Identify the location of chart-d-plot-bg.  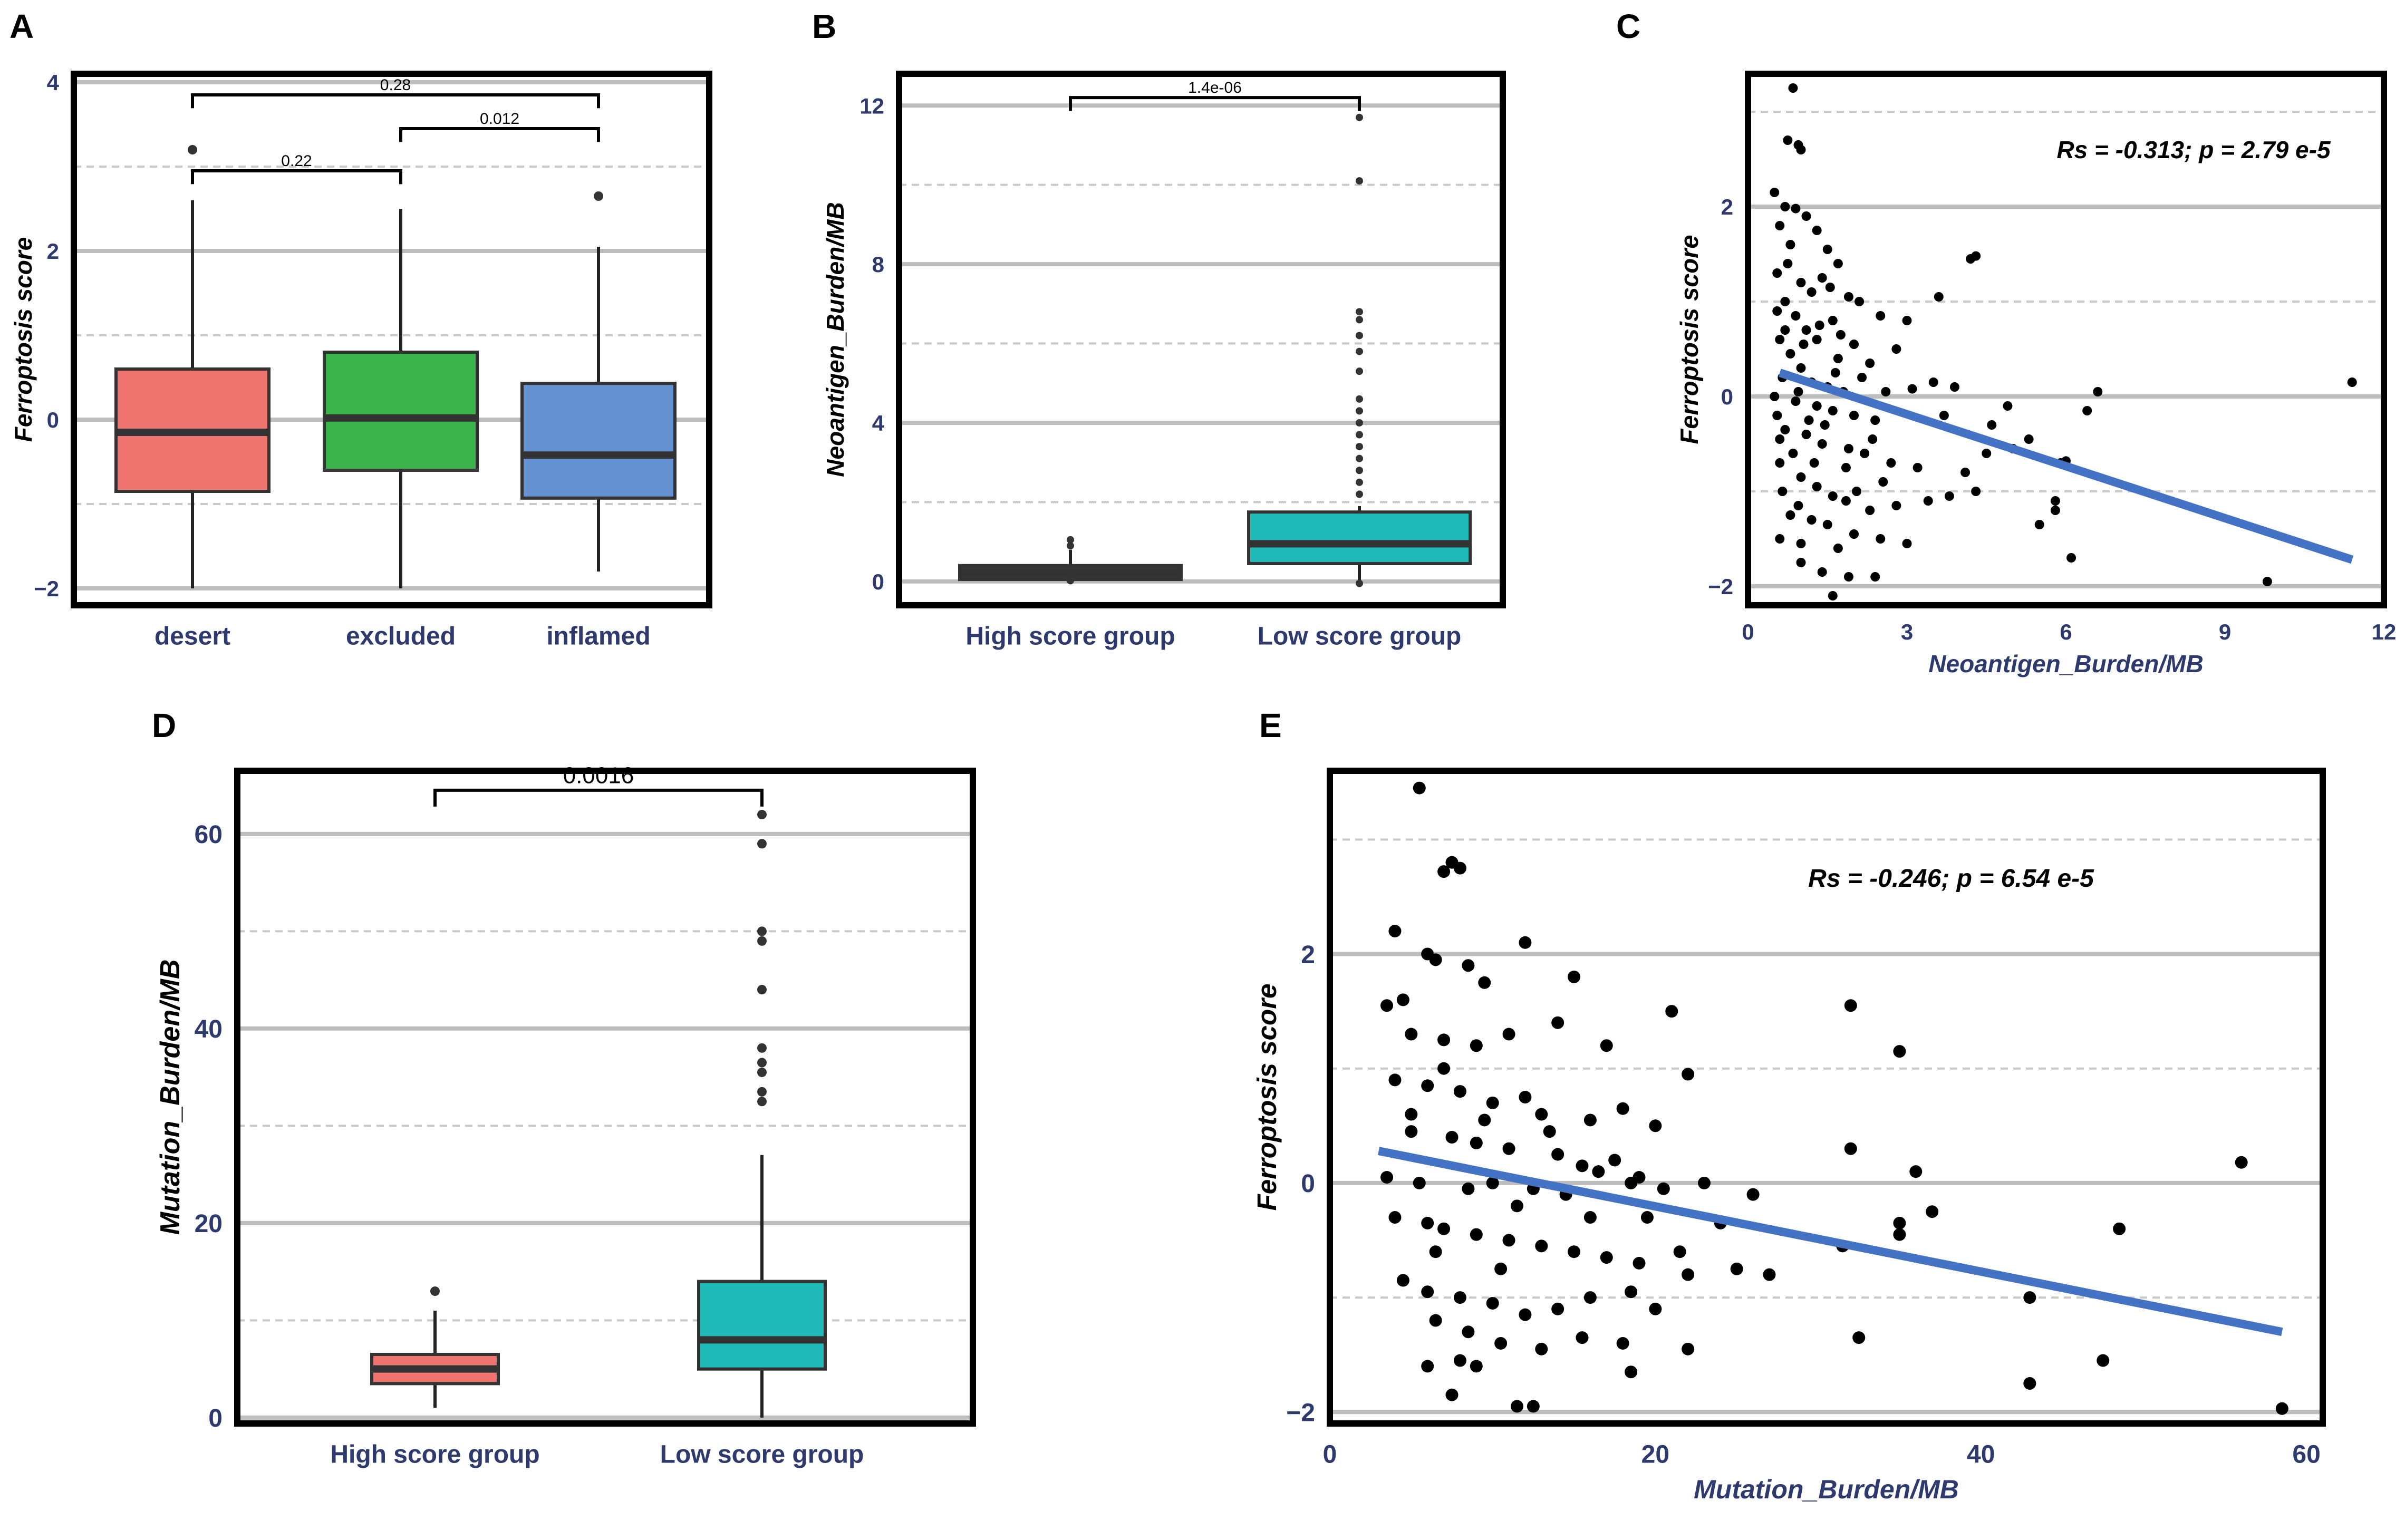
(605, 1097).